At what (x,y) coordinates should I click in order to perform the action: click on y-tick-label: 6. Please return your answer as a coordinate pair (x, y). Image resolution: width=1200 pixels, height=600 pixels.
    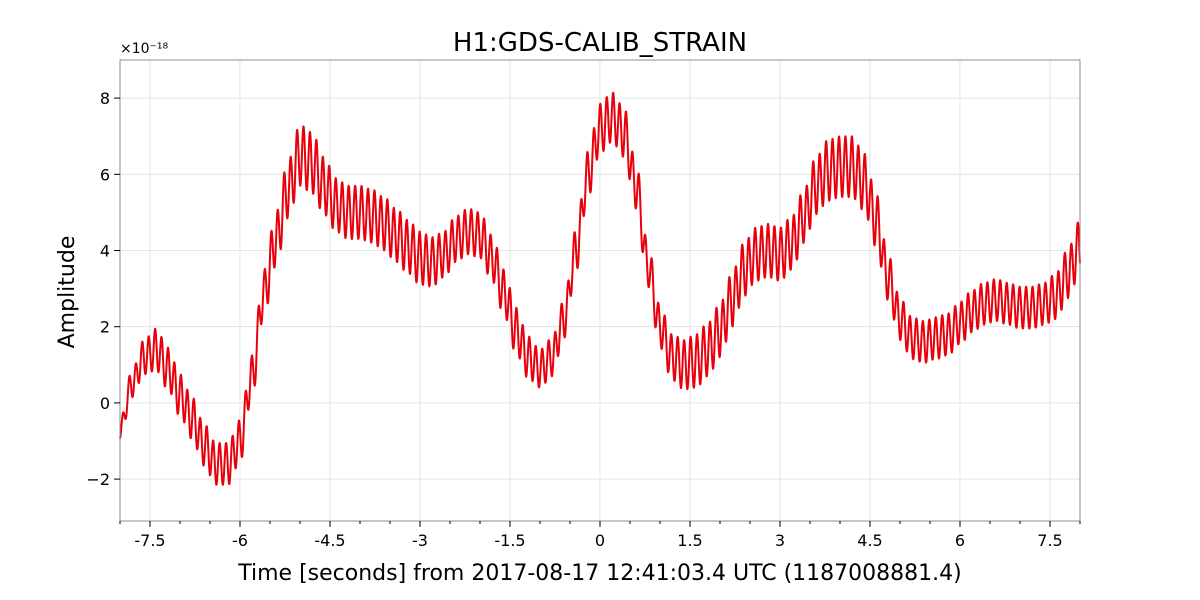
    Looking at the image, I should click on (105, 174).